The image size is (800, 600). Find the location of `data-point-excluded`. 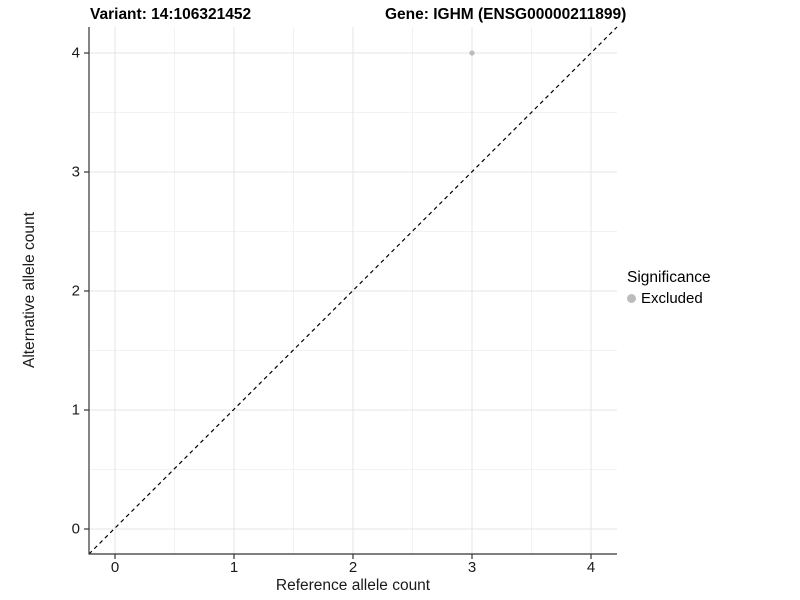

data-point-excluded is located at coordinates (472, 53).